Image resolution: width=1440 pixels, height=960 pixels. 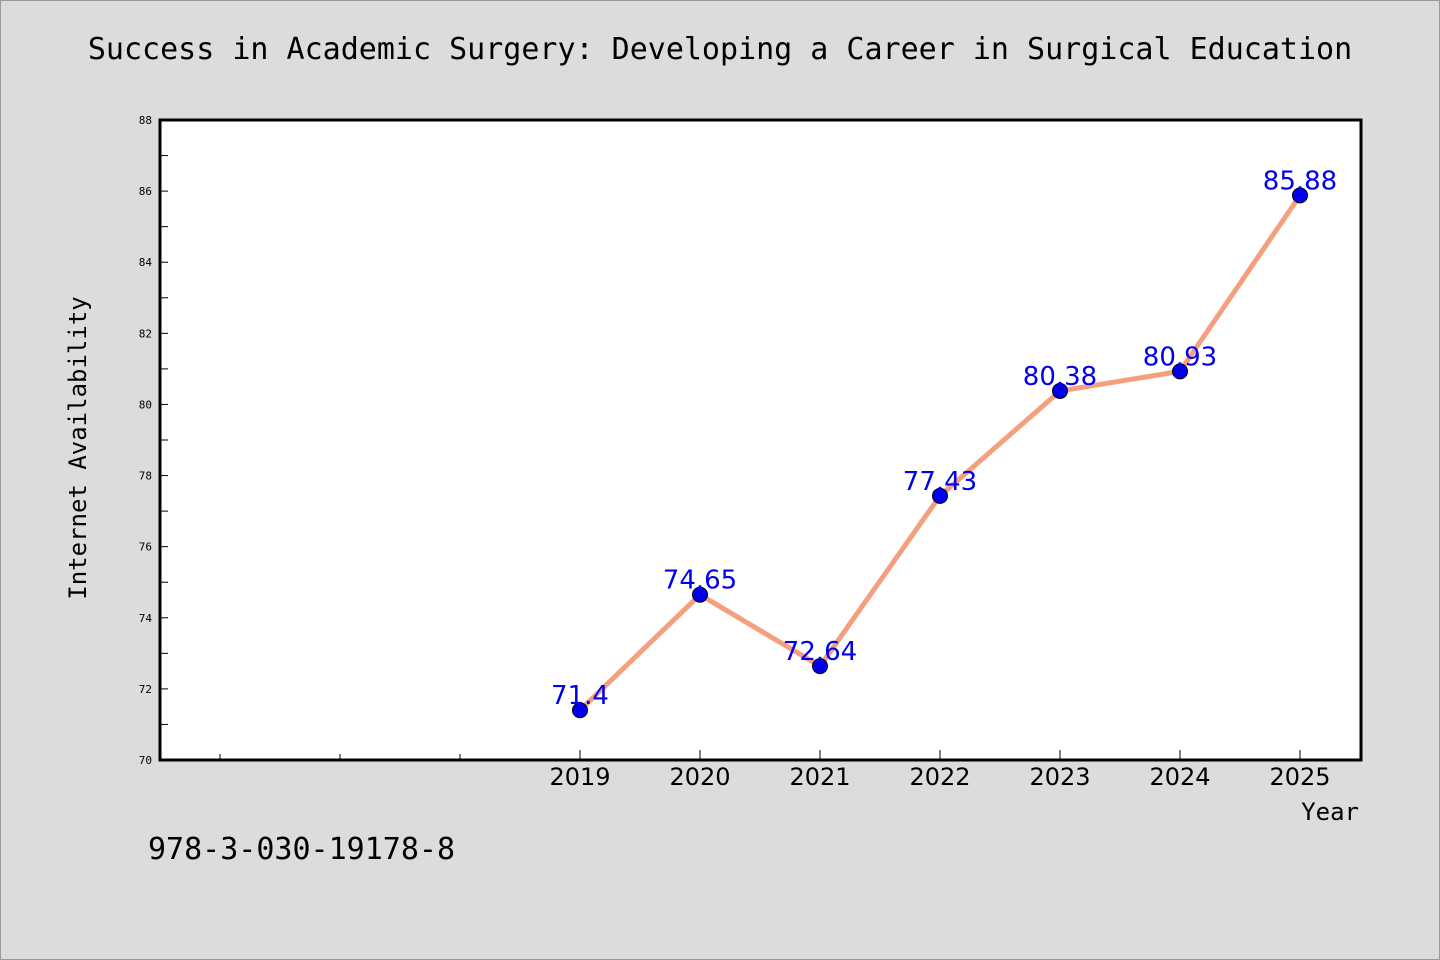 What do you see at coordinates (775, 770) in the screenshot?
I see `x-axis: 2019 2020 2021 2022 2023 2024 2025` at bounding box center [775, 770].